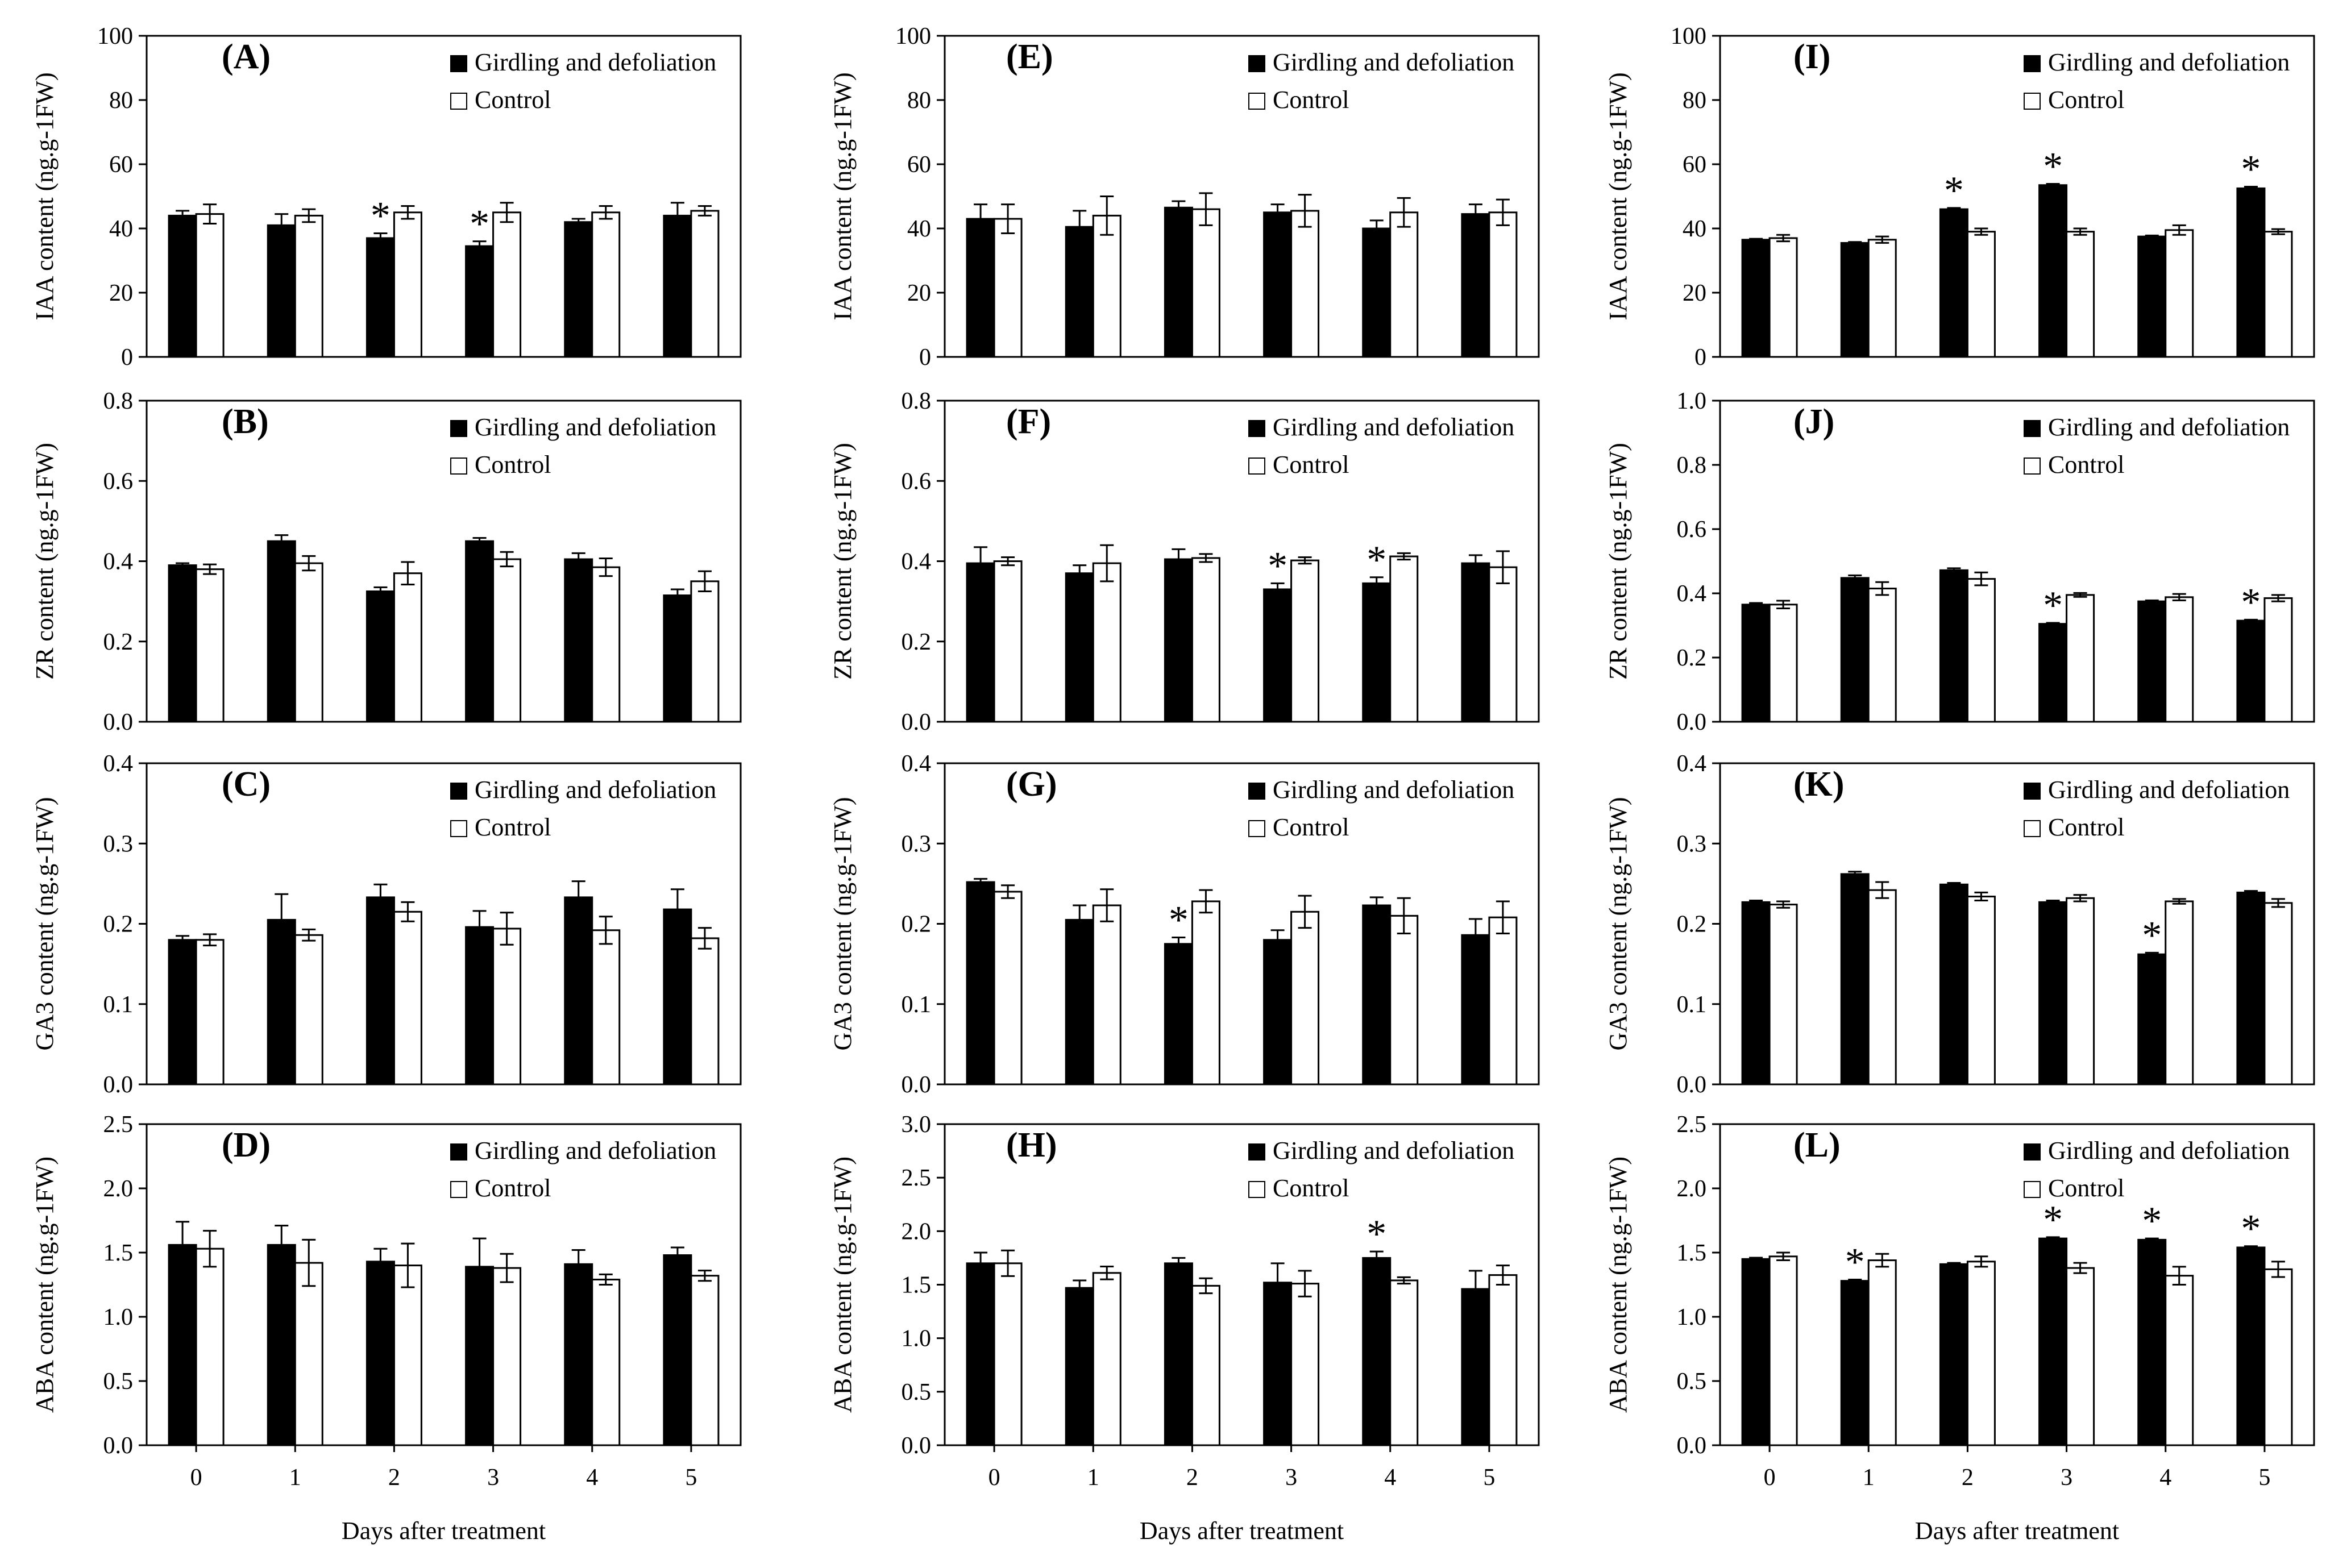 This screenshot has height=1568, width=2326. What do you see at coordinates (1031, 1145) in the screenshot?
I see `panel-label: (H)` at bounding box center [1031, 1145].